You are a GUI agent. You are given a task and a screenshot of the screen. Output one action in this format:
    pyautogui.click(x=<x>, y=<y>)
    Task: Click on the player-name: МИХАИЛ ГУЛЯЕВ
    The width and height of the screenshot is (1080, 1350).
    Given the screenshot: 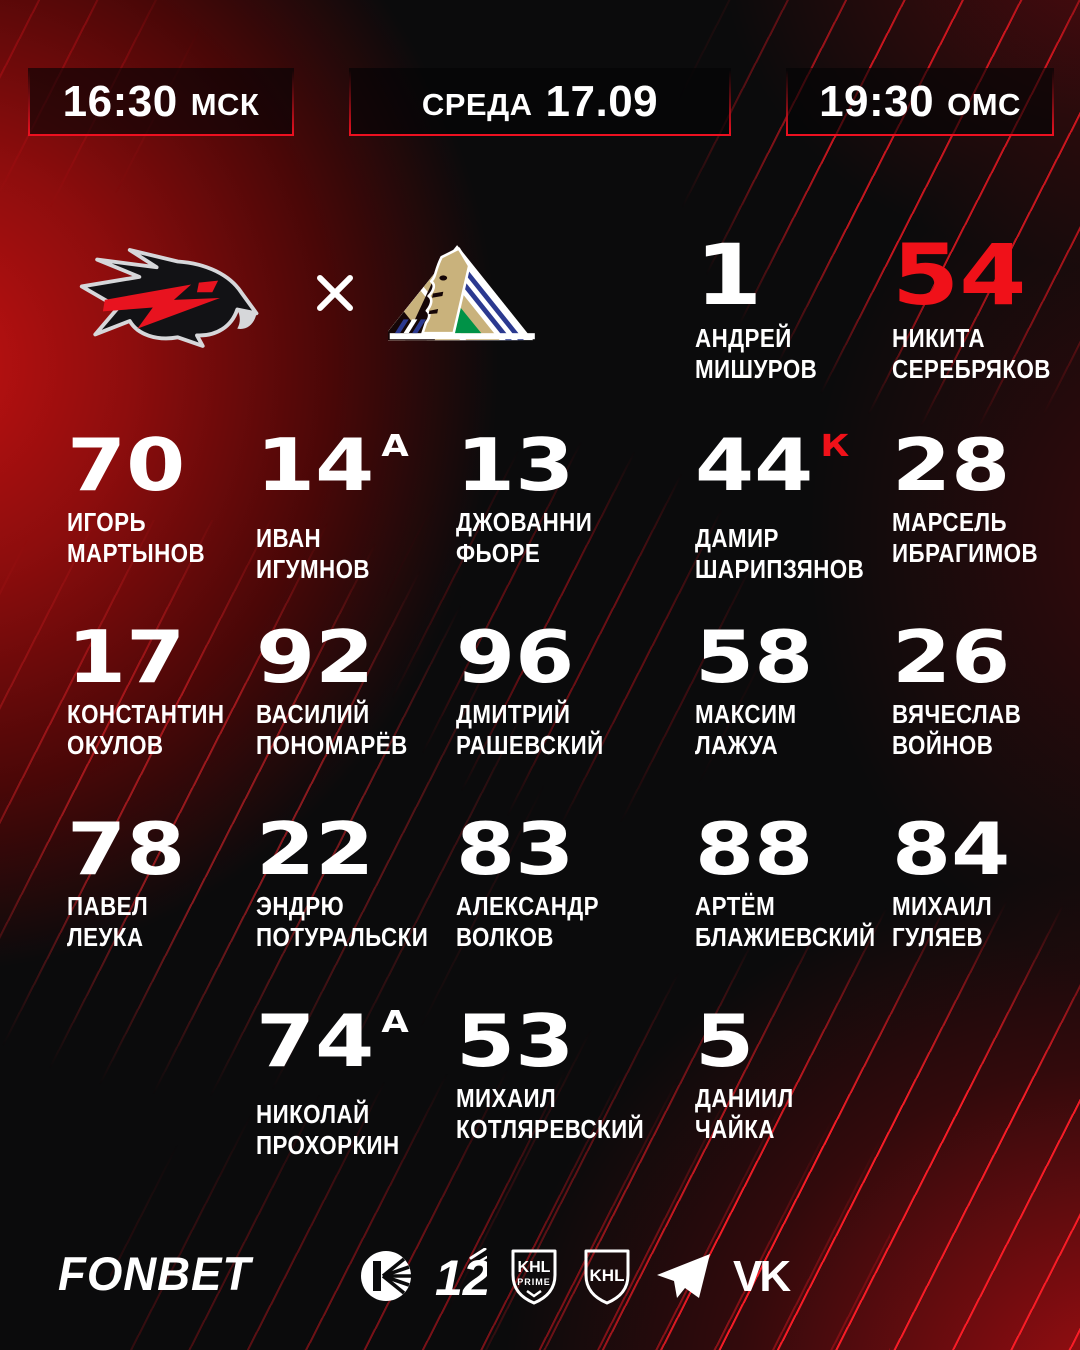 What is the action you would take?
    pyautogui.click(x=973, y=922)
    